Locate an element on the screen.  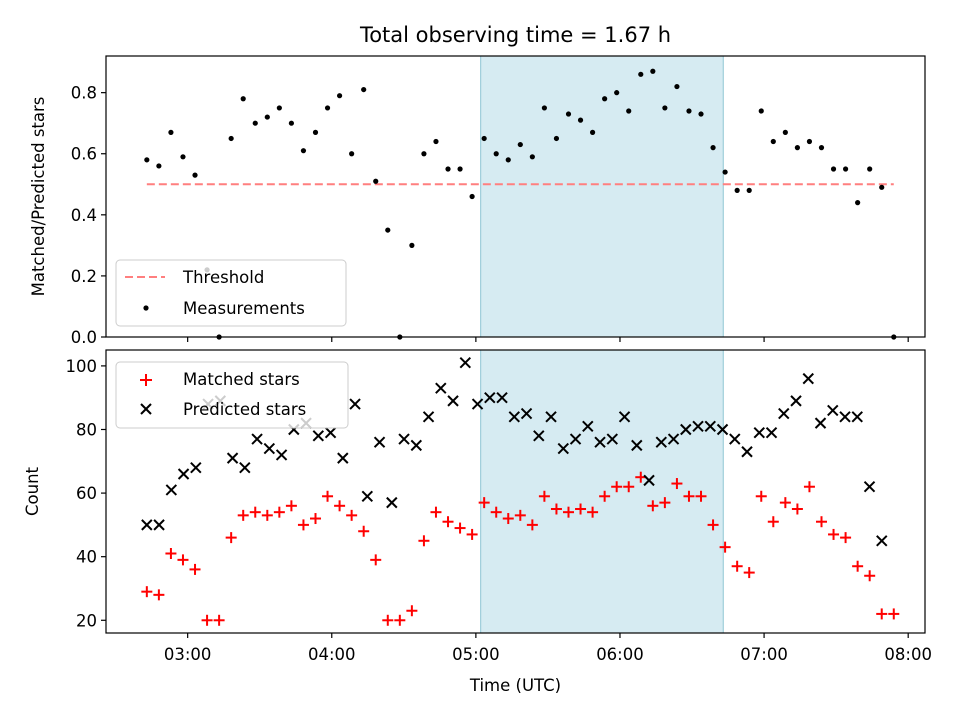
ratio-y-tick-label: 0.4 is located at coordinates (84, 215).